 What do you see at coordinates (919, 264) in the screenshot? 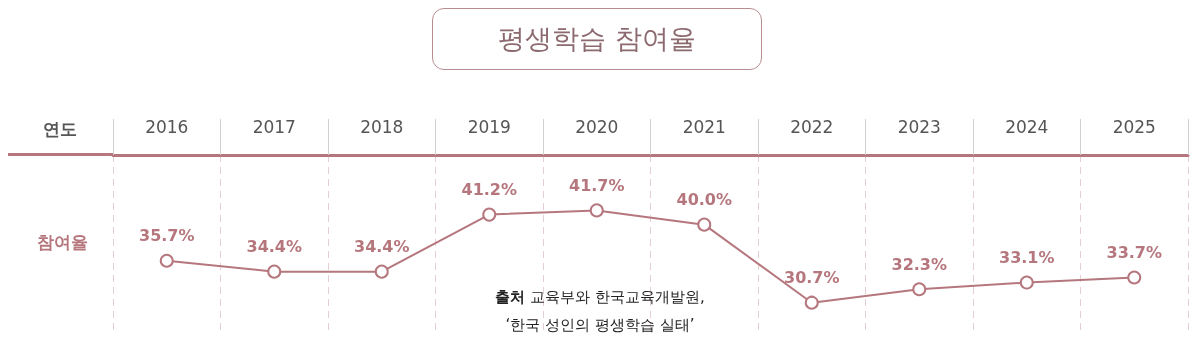
I see `data-label: 32.3%` at bounding box center [919, 264].